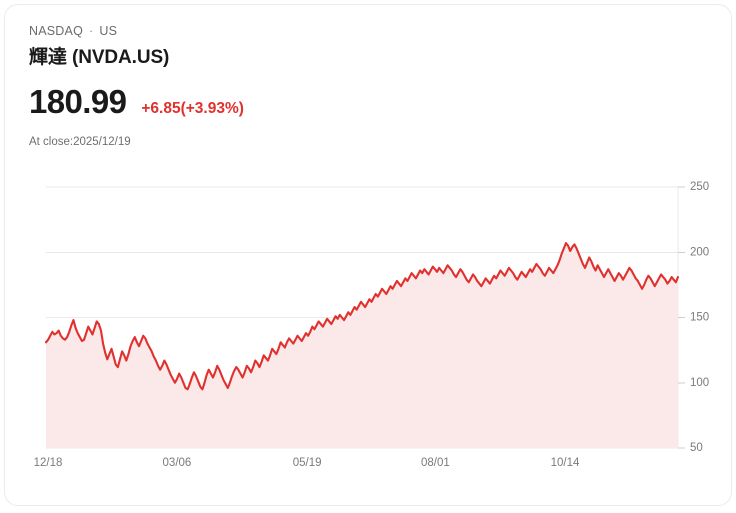 The height and width of the screenshot is (513, 736). I want to click on x-tick-label: 03/06, so click(177, 463).